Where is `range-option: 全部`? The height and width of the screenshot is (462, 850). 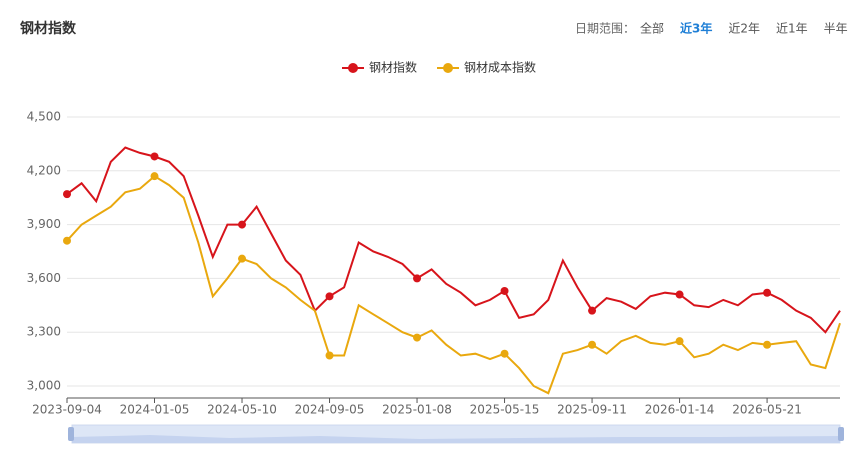 range-option: 全部 is located at coordinates (652, 28).